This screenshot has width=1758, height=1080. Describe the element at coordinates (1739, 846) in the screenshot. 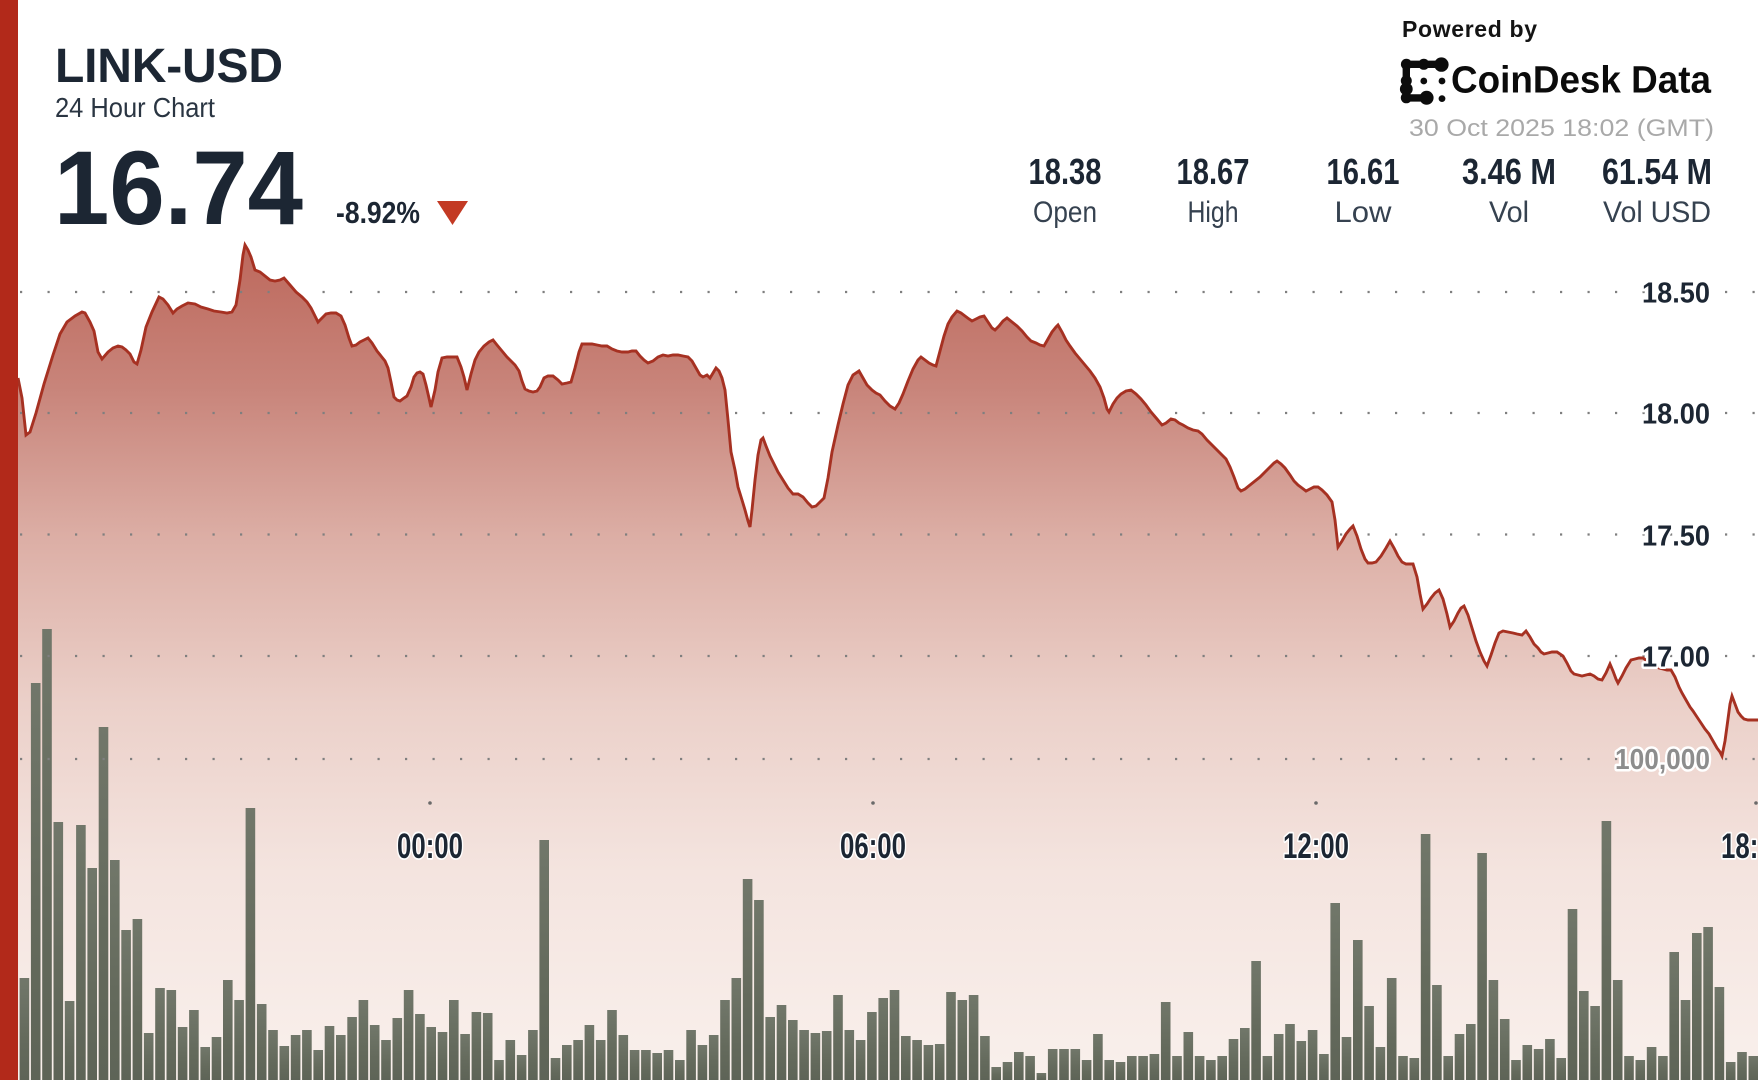

I see `svg-text: 18:00` at that location.